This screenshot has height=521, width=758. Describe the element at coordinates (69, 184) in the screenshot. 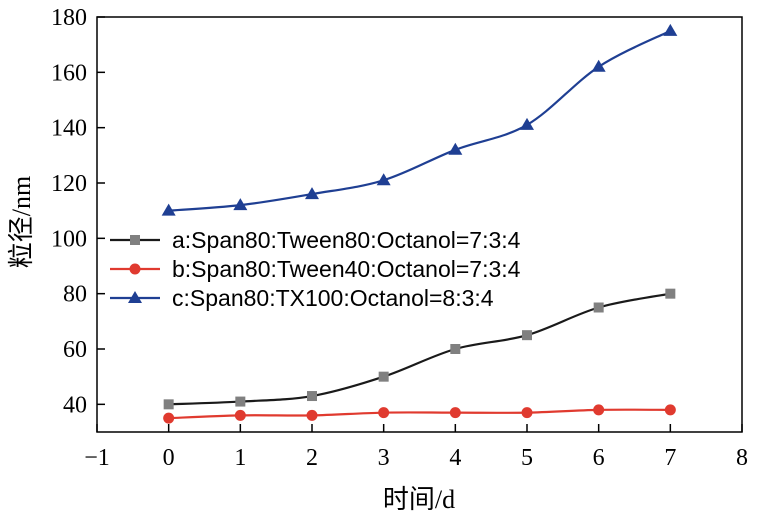

I see `y-tick-label: 120` at that location.